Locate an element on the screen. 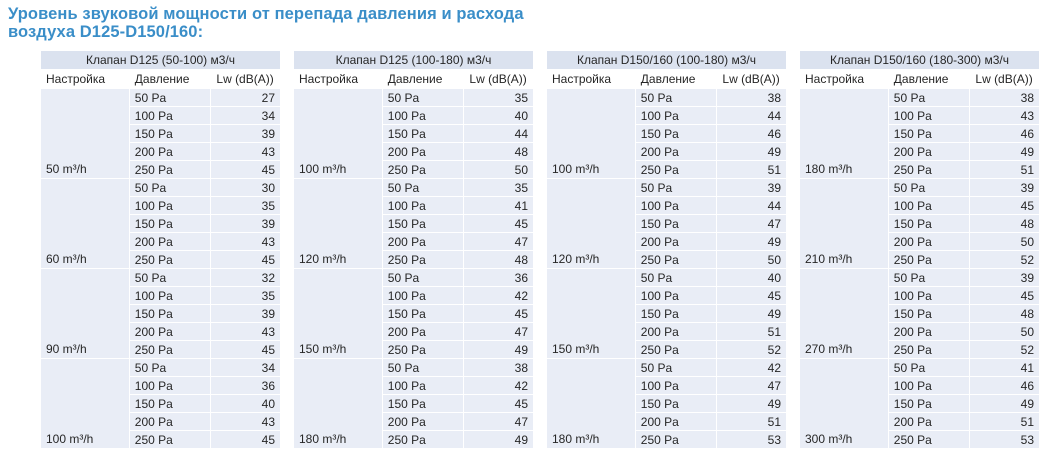  table-row: 150 Pa 48 is located at coordinates (920, 223).